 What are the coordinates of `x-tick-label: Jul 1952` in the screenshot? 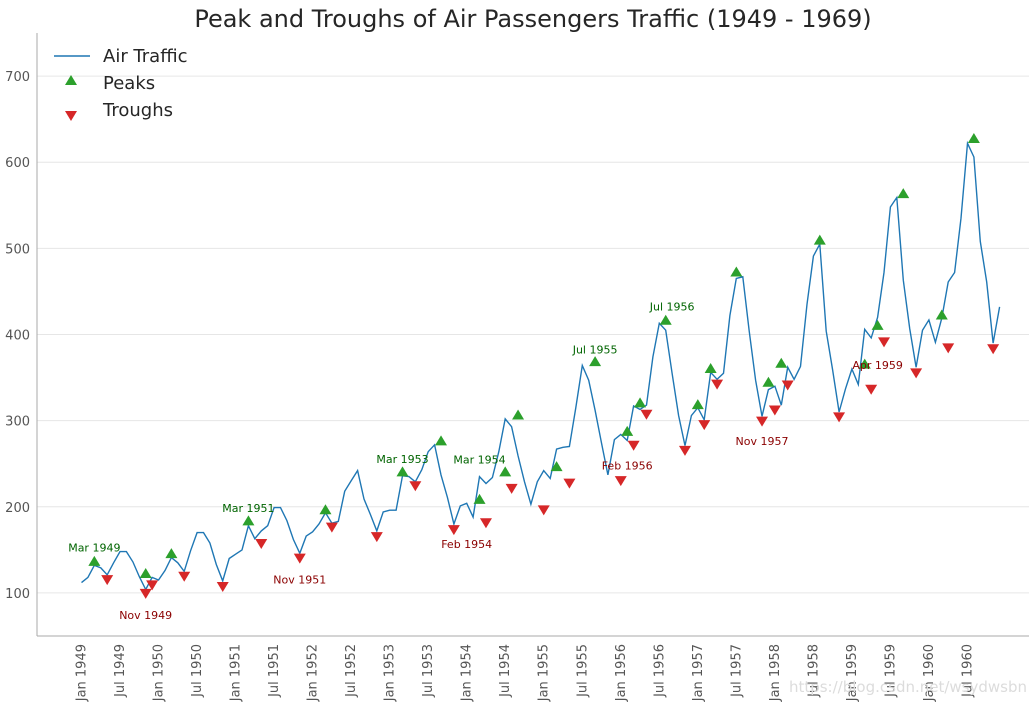 It's located at (351, 671).